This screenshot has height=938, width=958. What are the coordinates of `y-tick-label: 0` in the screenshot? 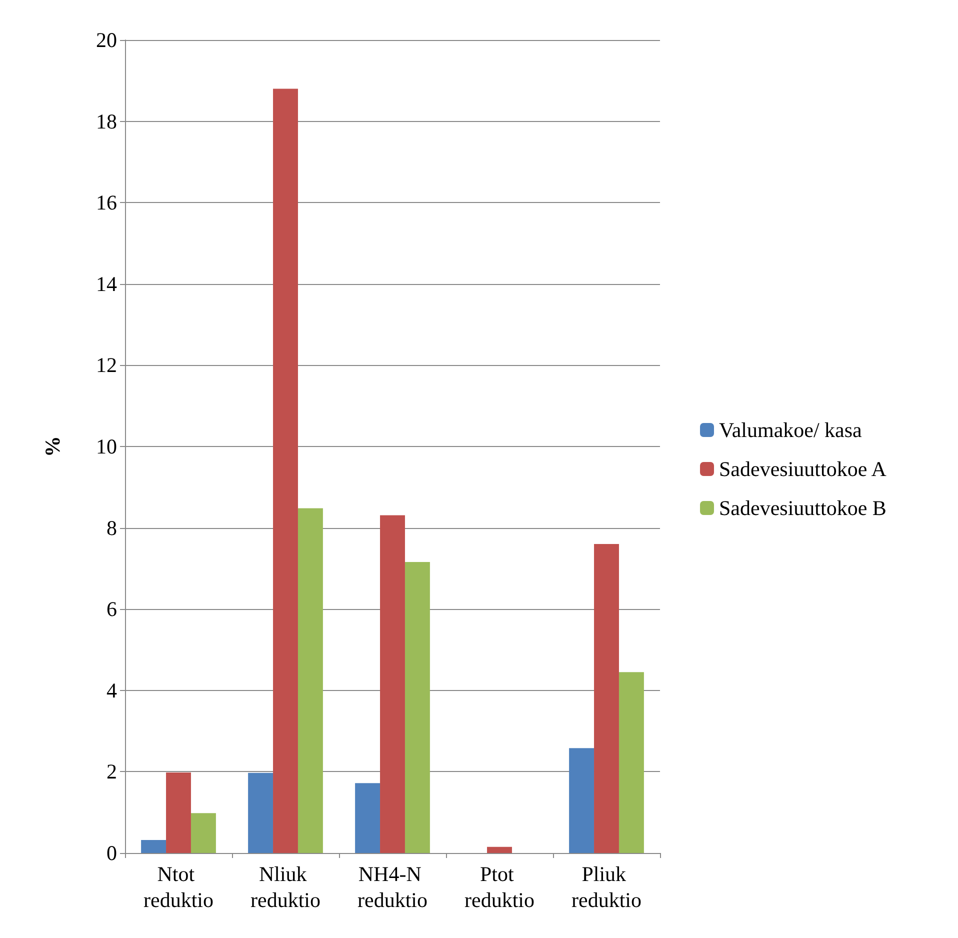 It's located at (111, 853).